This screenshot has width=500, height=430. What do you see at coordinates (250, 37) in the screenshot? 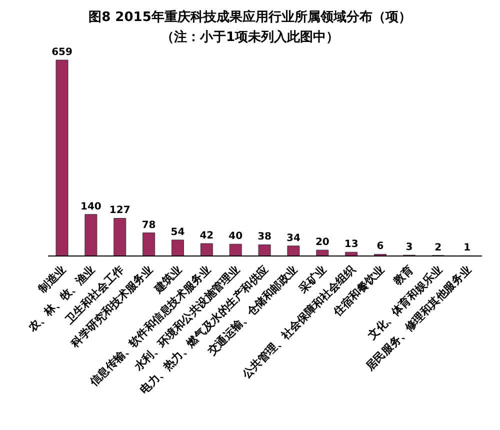
I see `chart-subtitle: （注：小于1项未列入此图中）` at bounding box center [250, 37].